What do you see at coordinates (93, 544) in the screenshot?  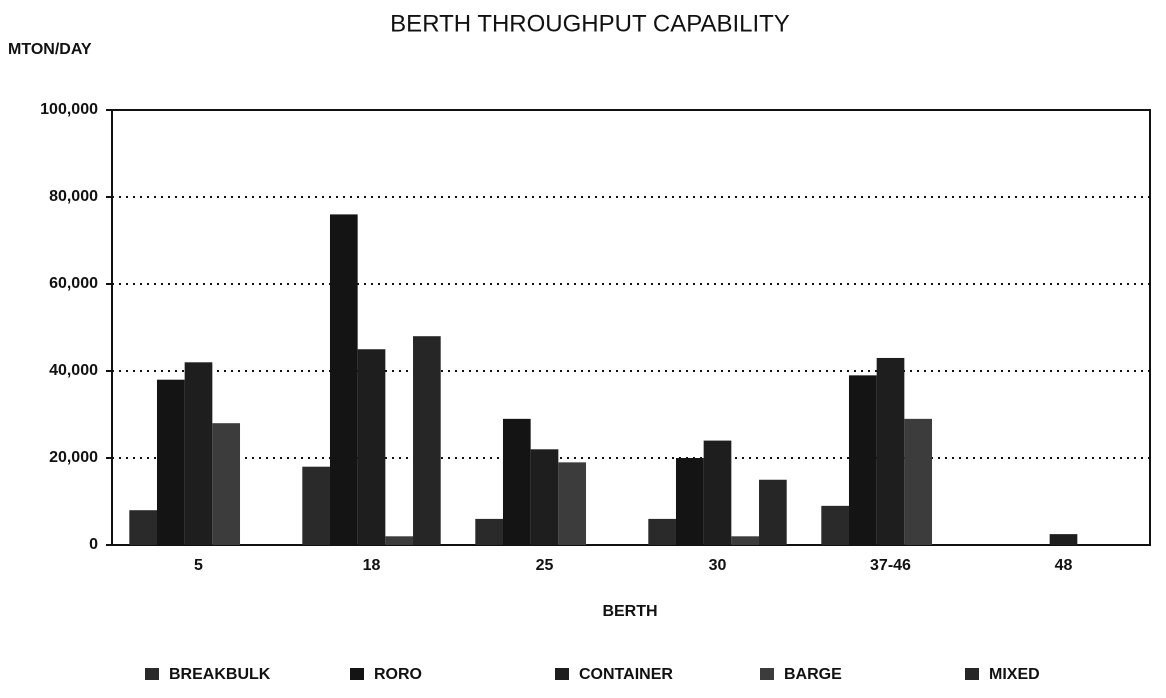 I see `y-tick-label: 0` at bounding box center [93, 544].